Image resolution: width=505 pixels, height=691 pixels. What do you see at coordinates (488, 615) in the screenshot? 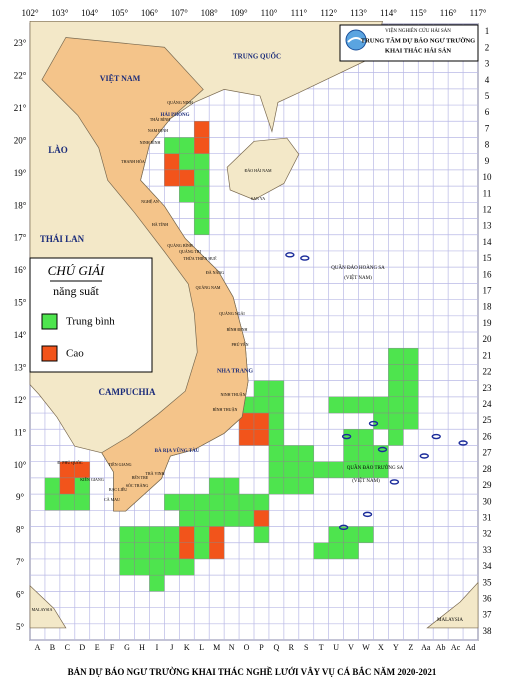
I see `row-label: 37` at bounding box center [488, 615].